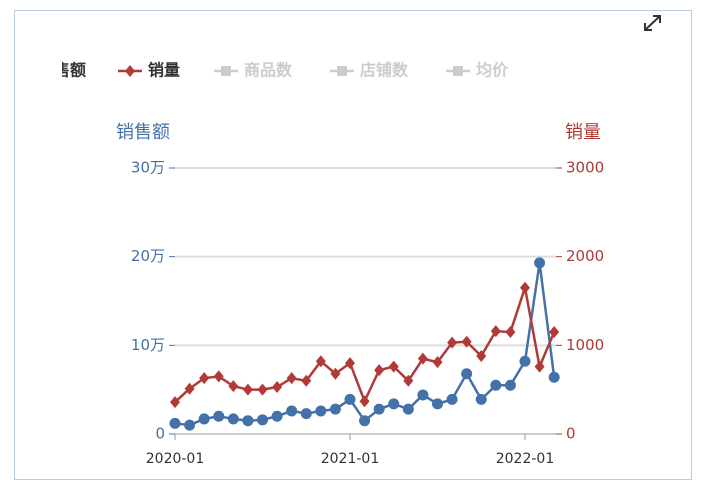 This screenshot has width=704, height=491. Describe the element at coordinates (160, 434) in the screenshot. I see `y-tick-label: 0` at that location.